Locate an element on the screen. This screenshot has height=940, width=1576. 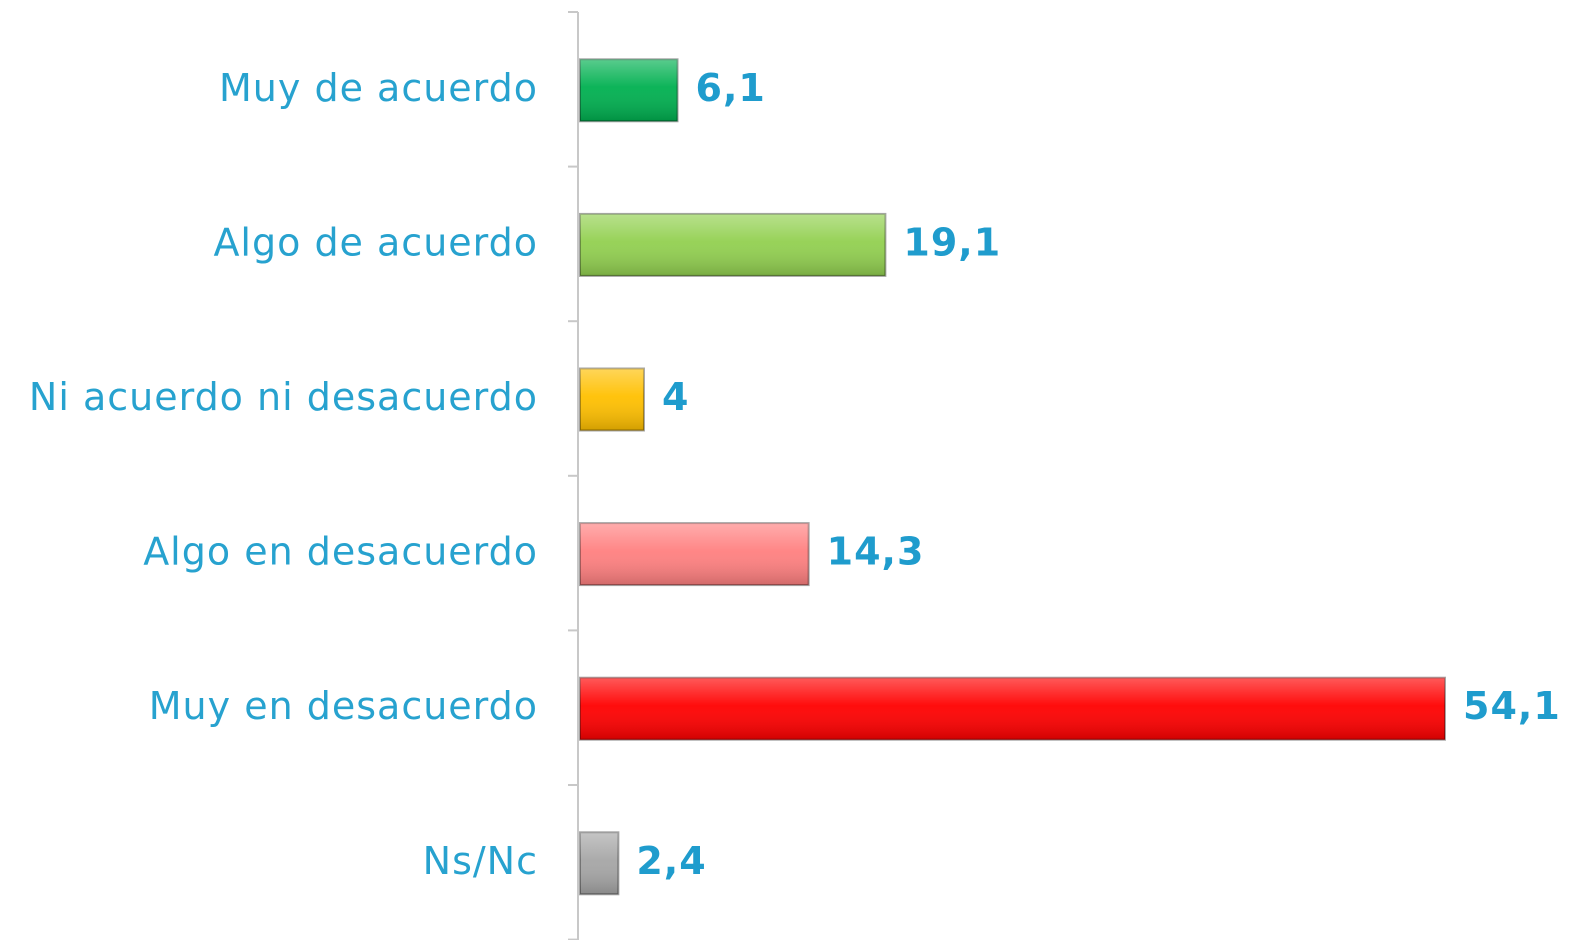
value-label: 54,1 is located at coordinates (1512, 706).